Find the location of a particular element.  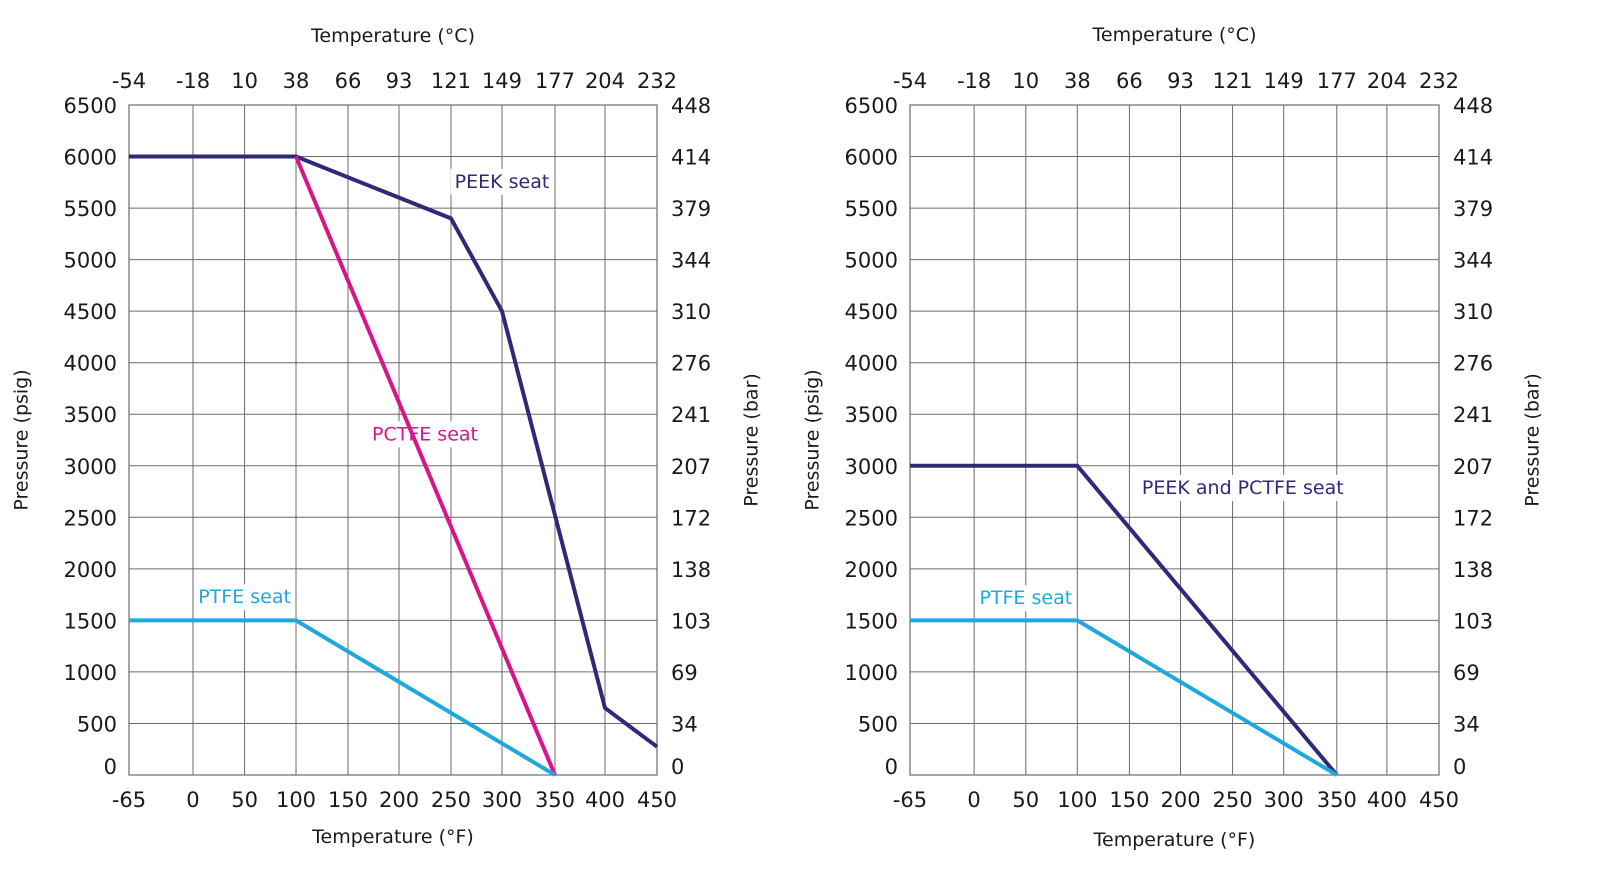

y2-tick-label: 207 is located at coordinates (691, 467).